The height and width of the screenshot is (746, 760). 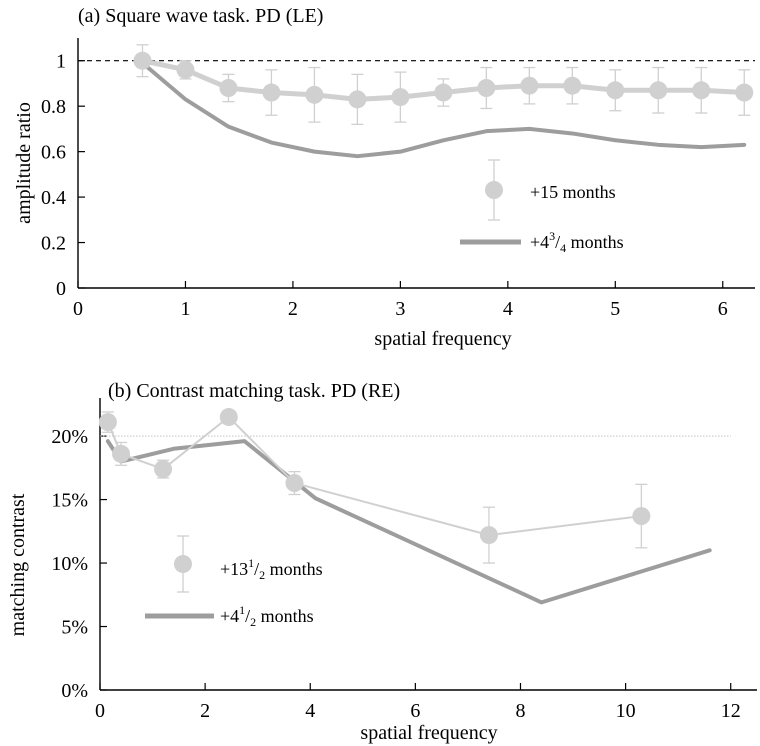 I want to click on panel-b-legend-label-13-1-2-months: +131/2 months, so click(x=271, y=569).